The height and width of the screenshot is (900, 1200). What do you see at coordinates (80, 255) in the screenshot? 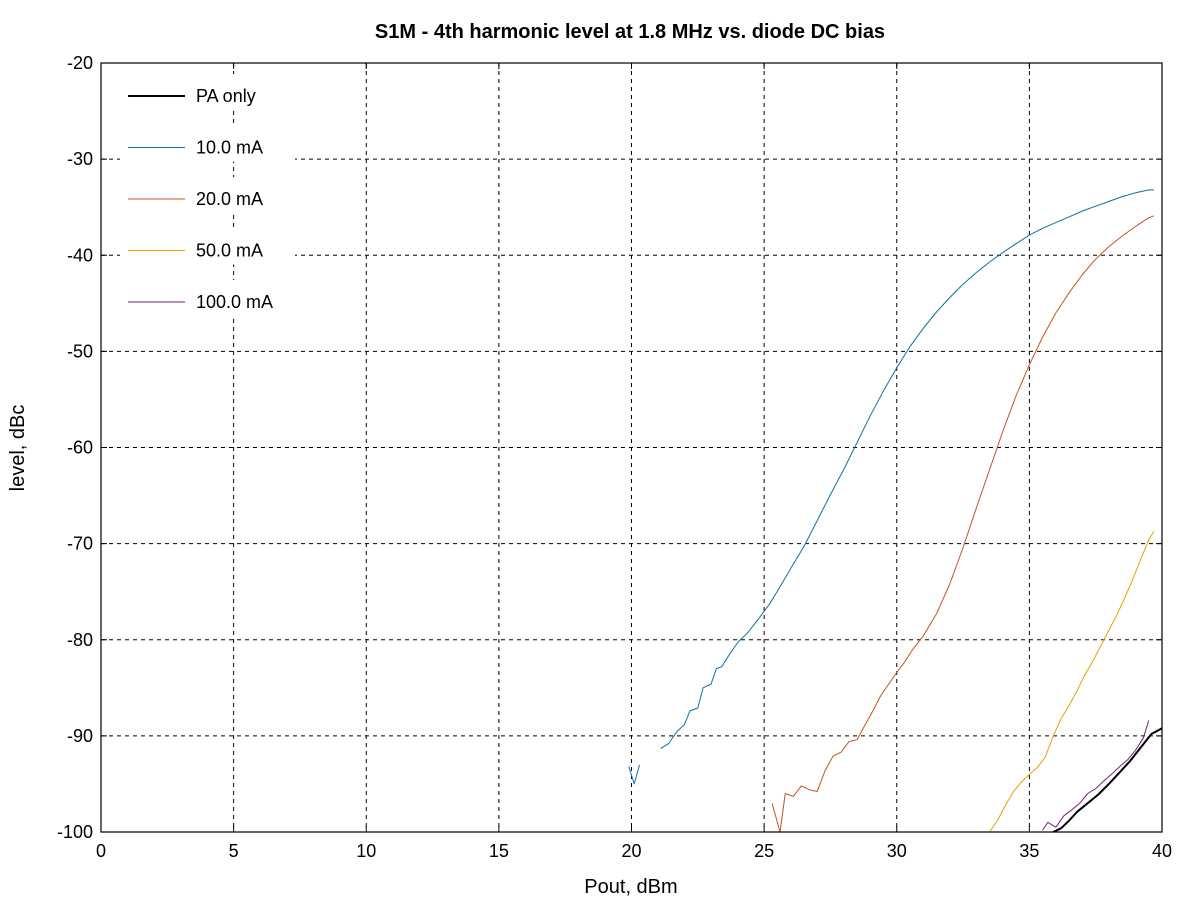
I see `y-tick-label: -40` at bounding box center [80, 255].